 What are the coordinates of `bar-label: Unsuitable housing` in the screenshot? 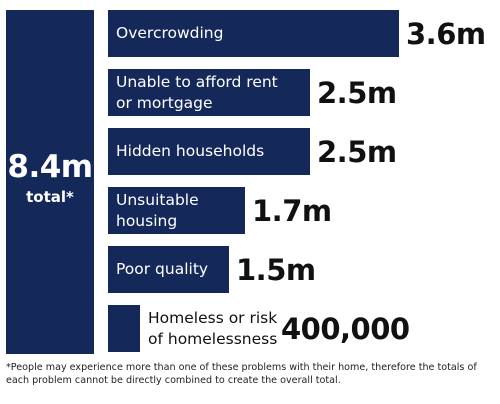 It's located at (157, 210).